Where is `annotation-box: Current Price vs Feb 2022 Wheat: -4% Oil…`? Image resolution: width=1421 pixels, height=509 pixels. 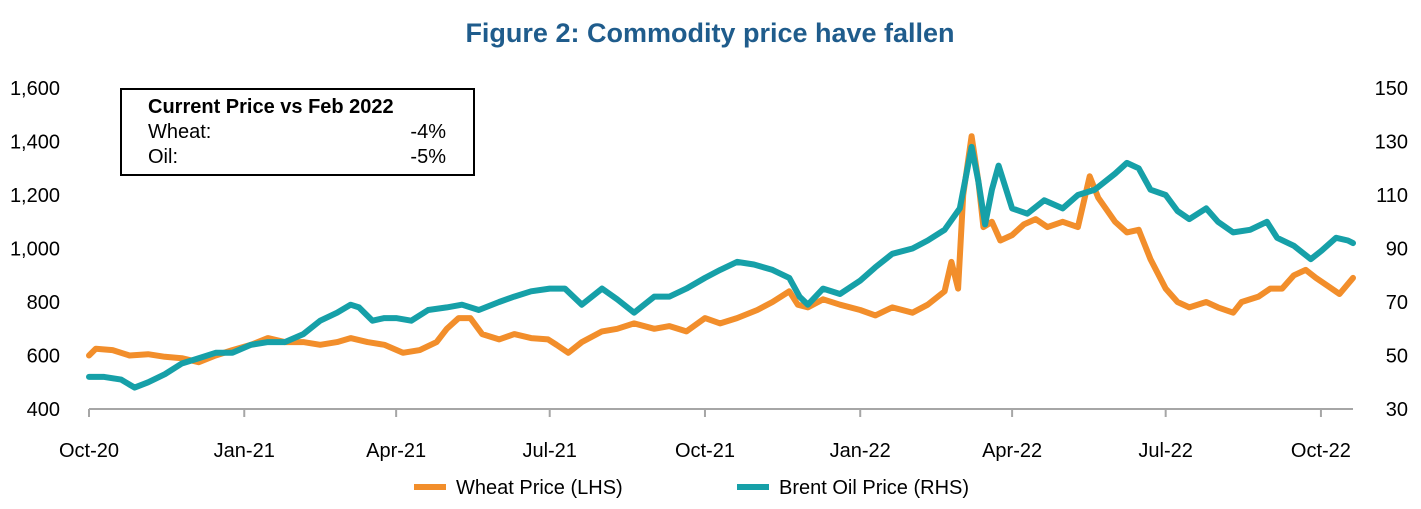
annotation-box: Current Price vs Feb 2022 Wheat: -4% Oil… is located at coordinates (297, 132).